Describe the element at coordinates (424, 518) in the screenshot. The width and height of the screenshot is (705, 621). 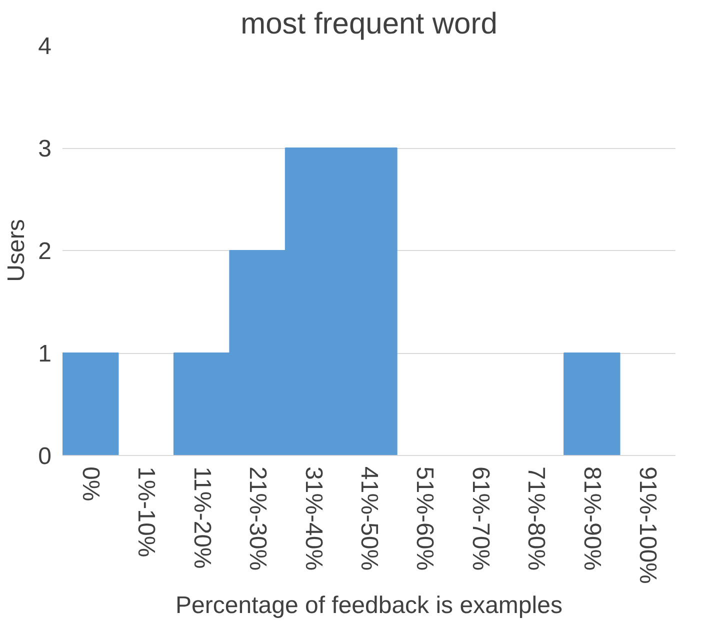
I see `x-tick-label: 51%-60%` at that location.